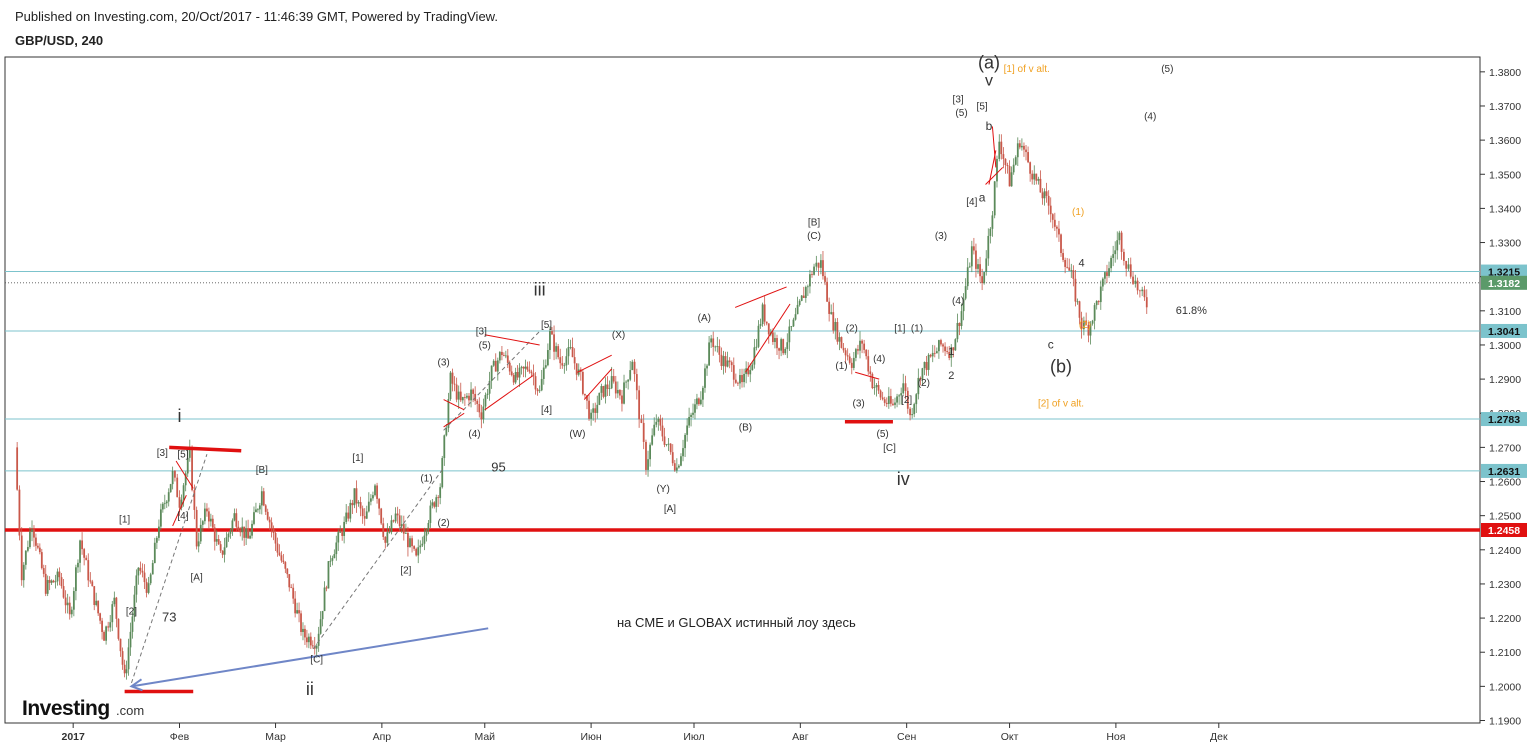  Describe the element at coordinates (1167, 69) in the screenshot. I see `wave-label: (5)` at that location.